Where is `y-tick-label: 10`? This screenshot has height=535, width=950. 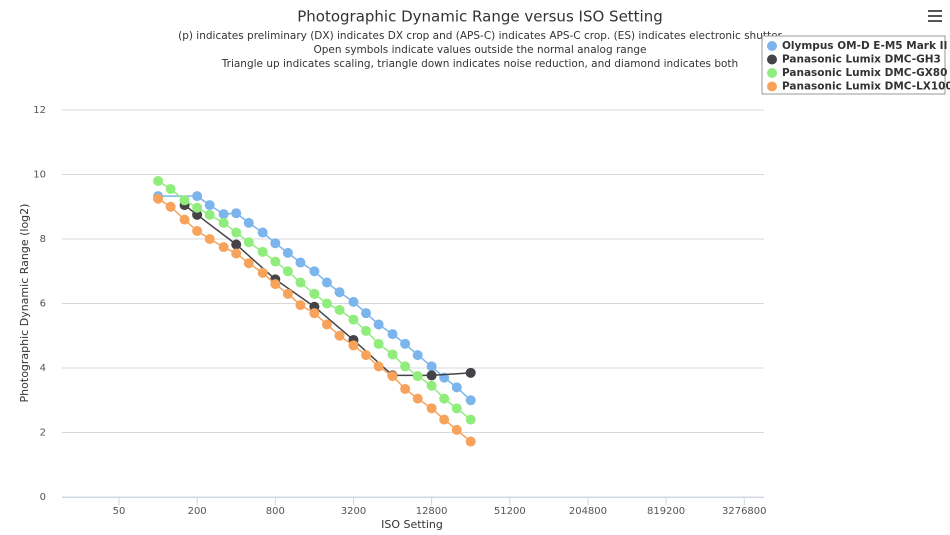
y-tick-label: 10 is located at coordinates (39, 175).